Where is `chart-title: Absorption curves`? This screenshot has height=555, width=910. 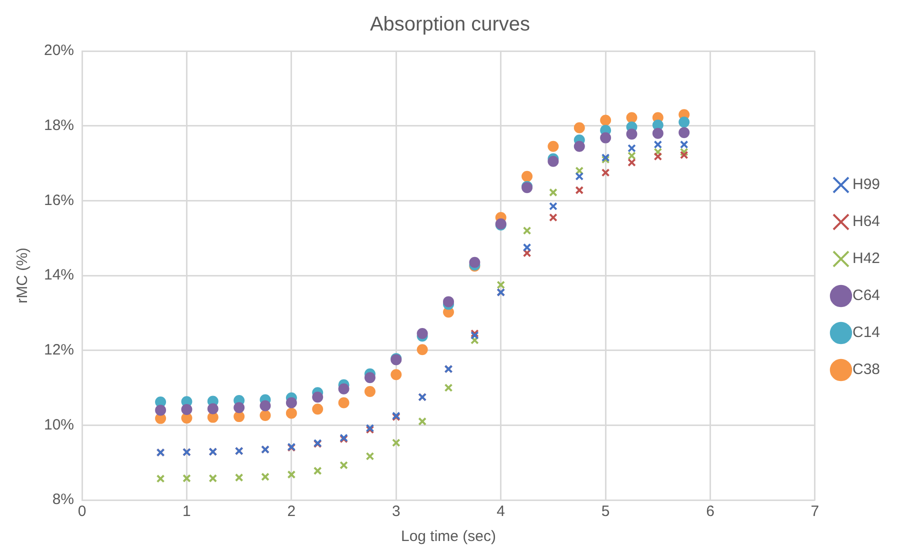
chart-title: Absorption curves is located at coordinates (450, 25).